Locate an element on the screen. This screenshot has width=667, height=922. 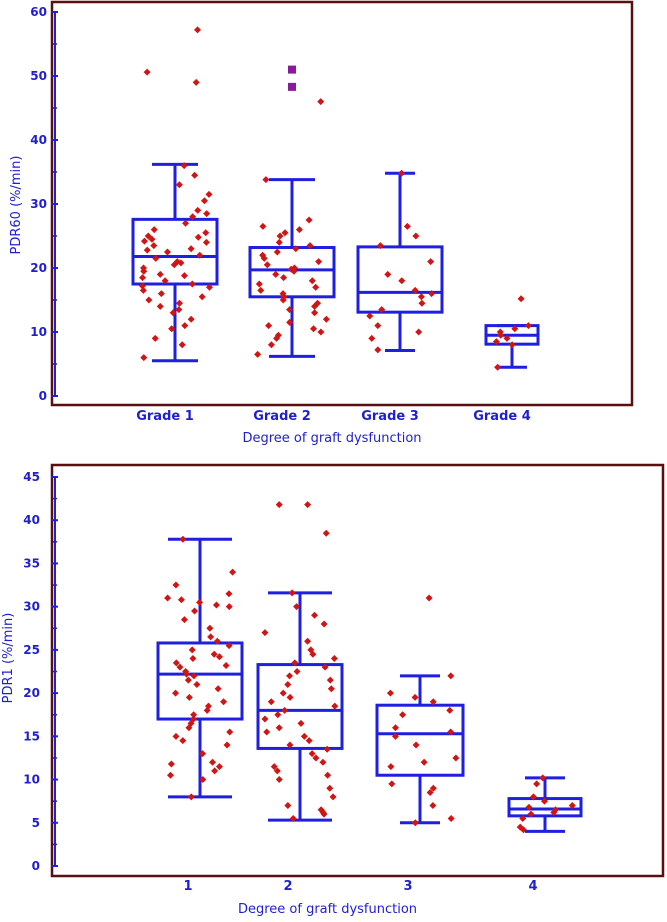
y-tick-label: 5 is located at coordinates (36, 823).